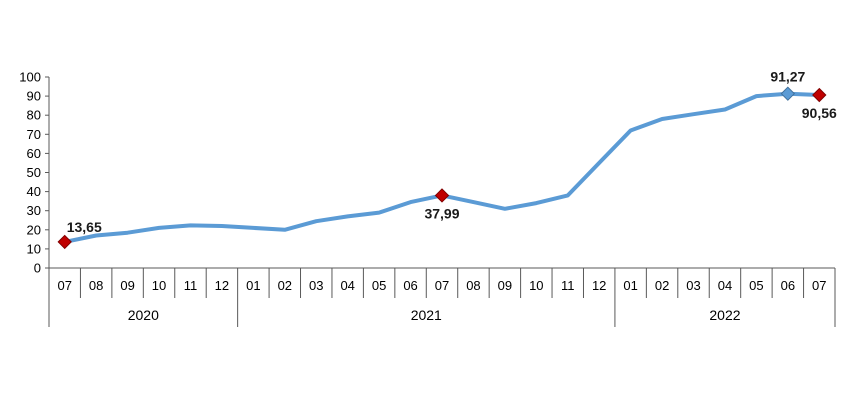 This screenshot has height=400, width=850. I want to click on y-axis-ticks: 0 10 20 30 40 50 60 70 80 90 100, so click(34, 173).